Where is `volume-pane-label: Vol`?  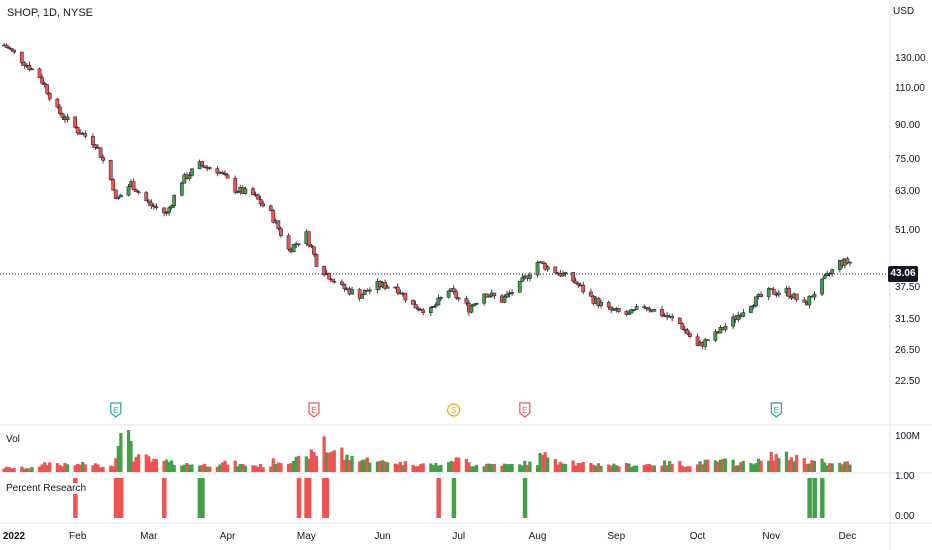
volume-pane-label: Vol is located at coordinates (13, 439).